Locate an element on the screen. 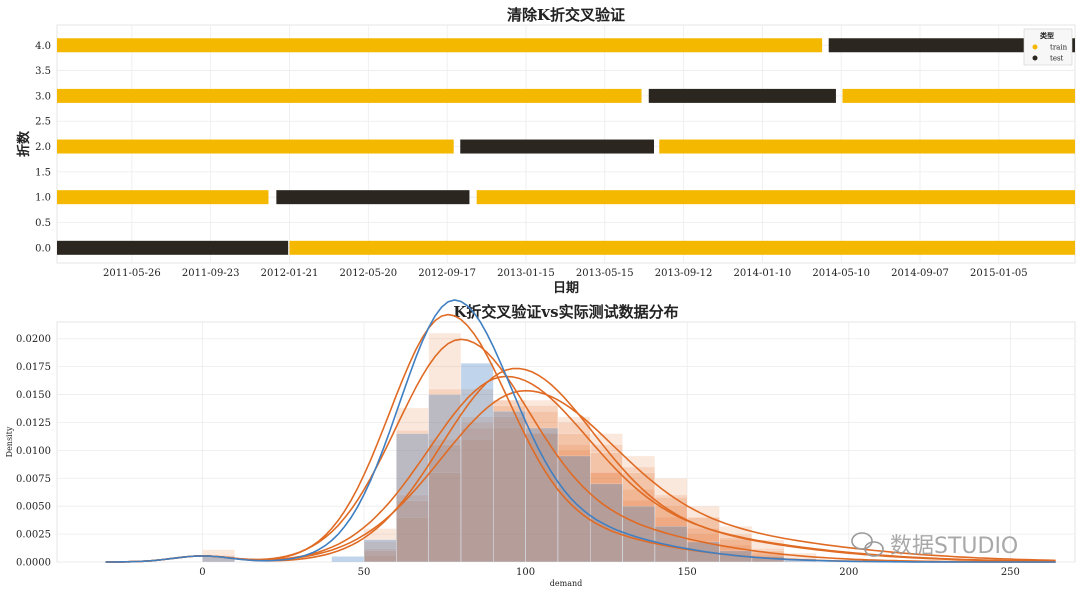 Image resolution: width=1080 pixels, height=594 pixels. bottom-y-axis-label: Density is located at coordinates (9, 441).